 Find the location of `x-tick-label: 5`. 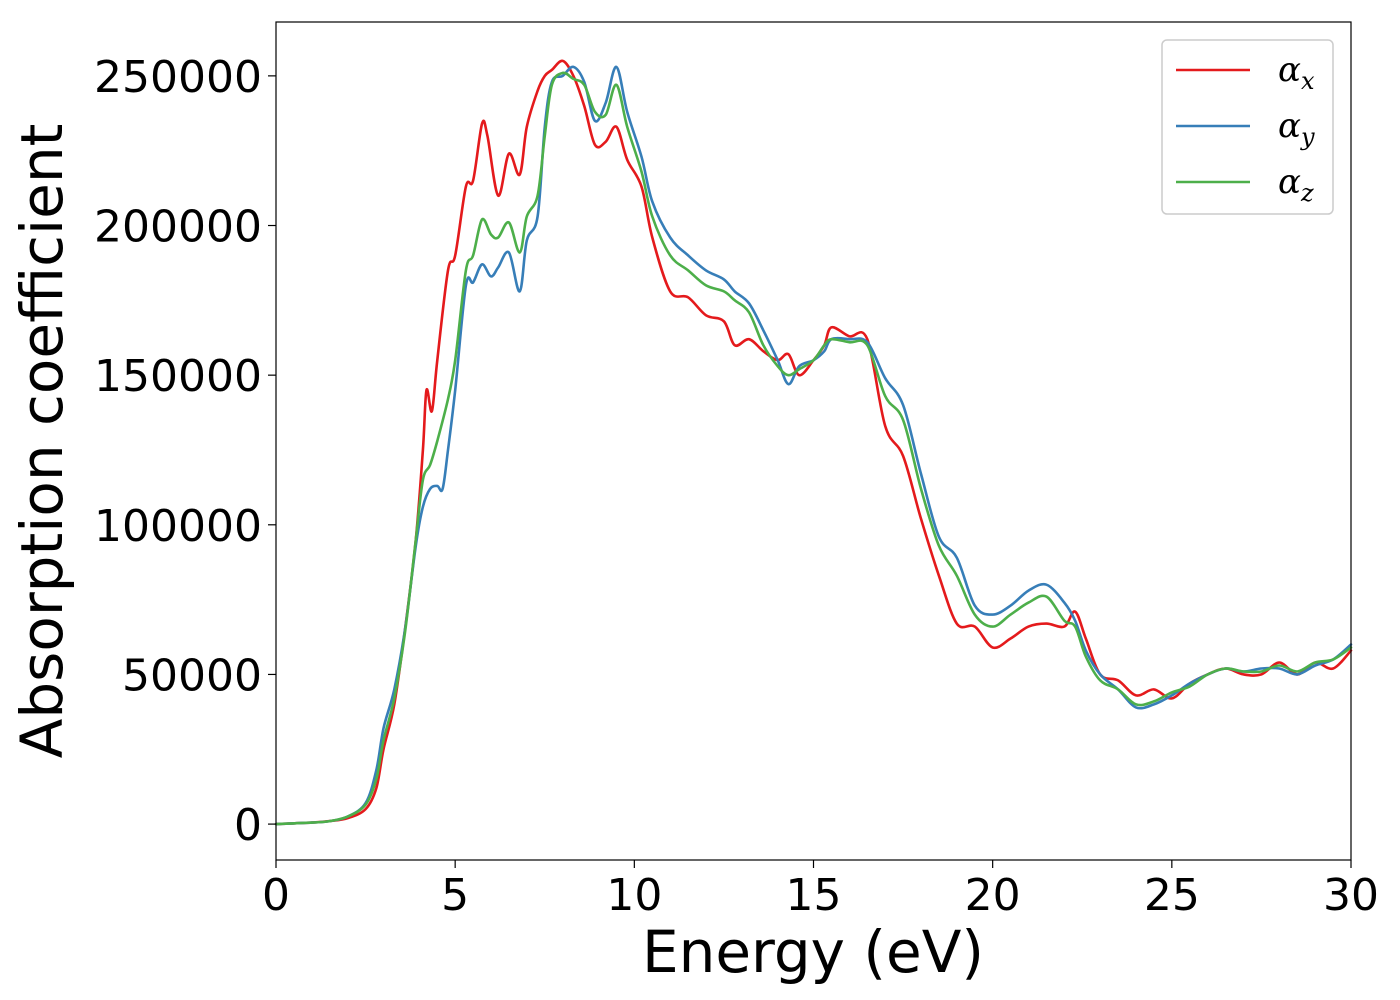

x-tick-label: 5 is located at coordinates (455, 895).